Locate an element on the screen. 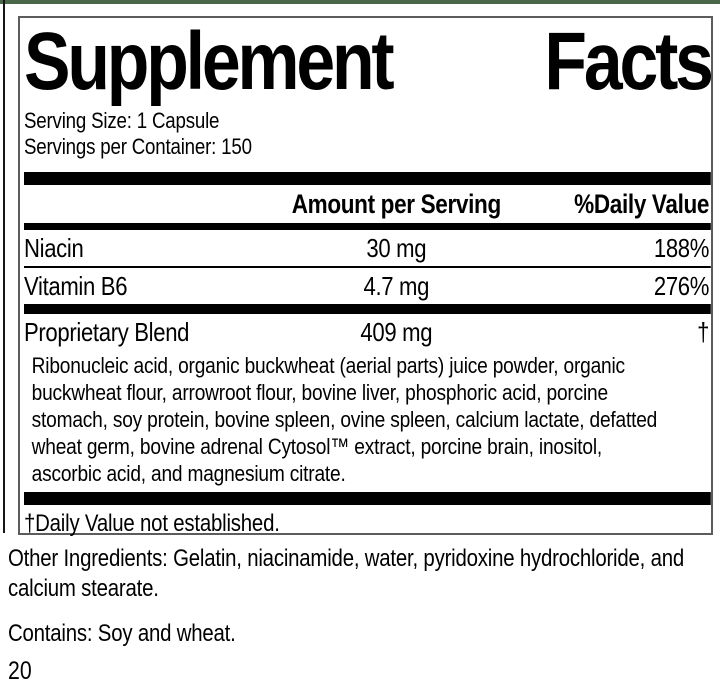  table-row-vitamin-b6: Vitamin B6 4.7 mg 276% is located at coordinates (367, 286).